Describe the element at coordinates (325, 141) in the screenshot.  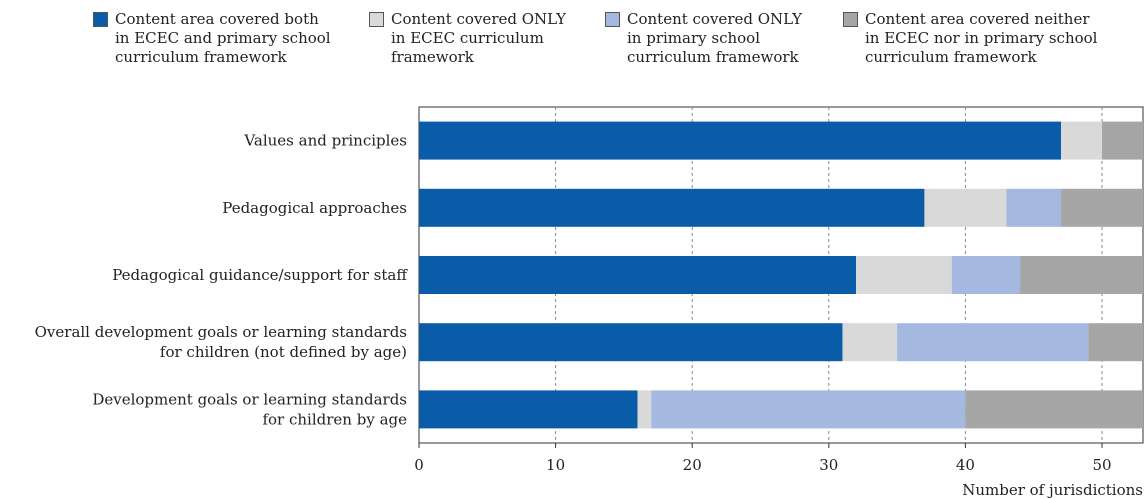
I see `category-label: Values and principles` at that location.